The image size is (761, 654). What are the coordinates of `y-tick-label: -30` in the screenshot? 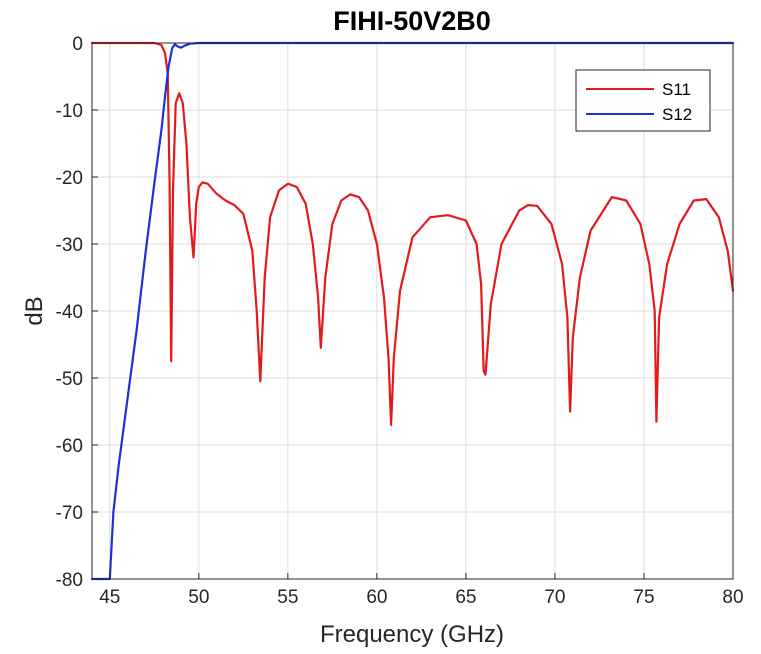 It's located at (69, 245).